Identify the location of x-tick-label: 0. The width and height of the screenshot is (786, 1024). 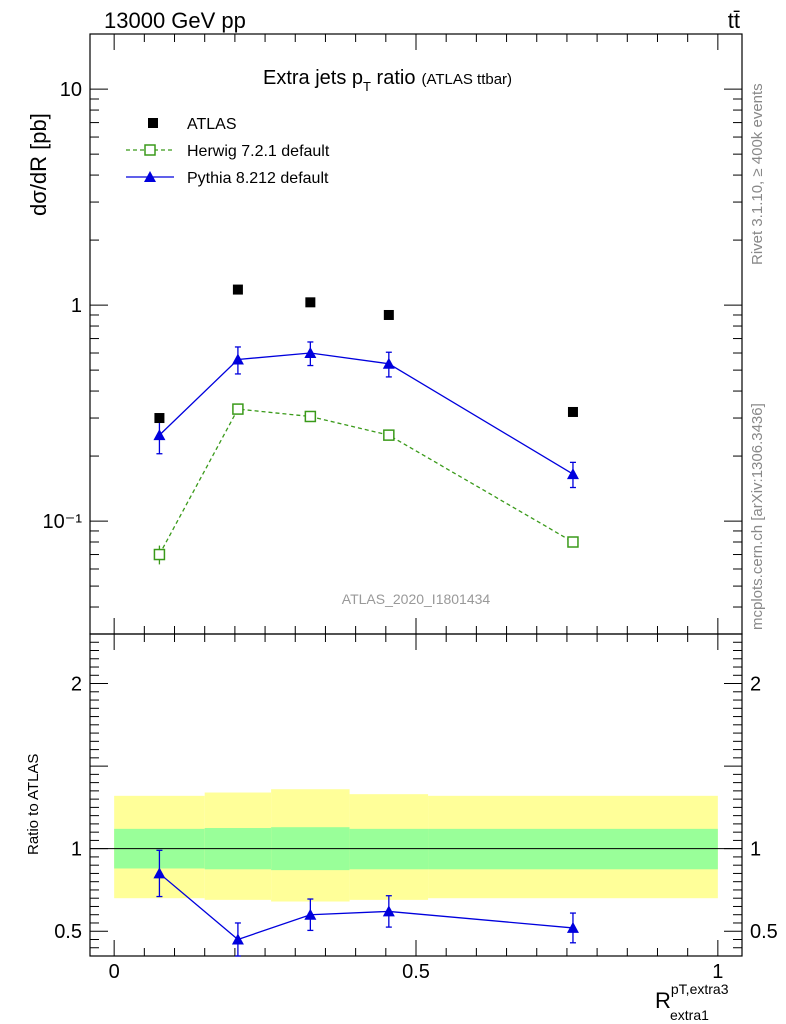
(114, 972).